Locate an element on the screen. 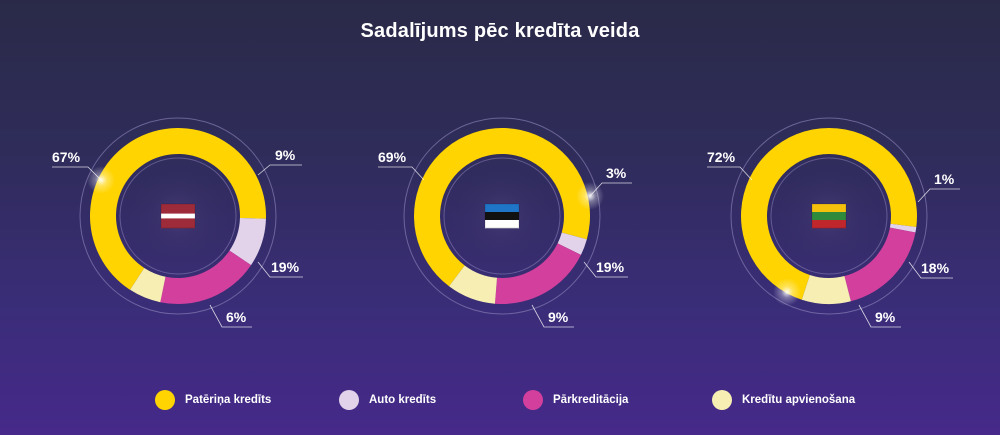 The height and width of the screenshot is (435, 1000). legend-item-credit-consolidation: Kredītu apvienošana is located at coordinates (783, 400).